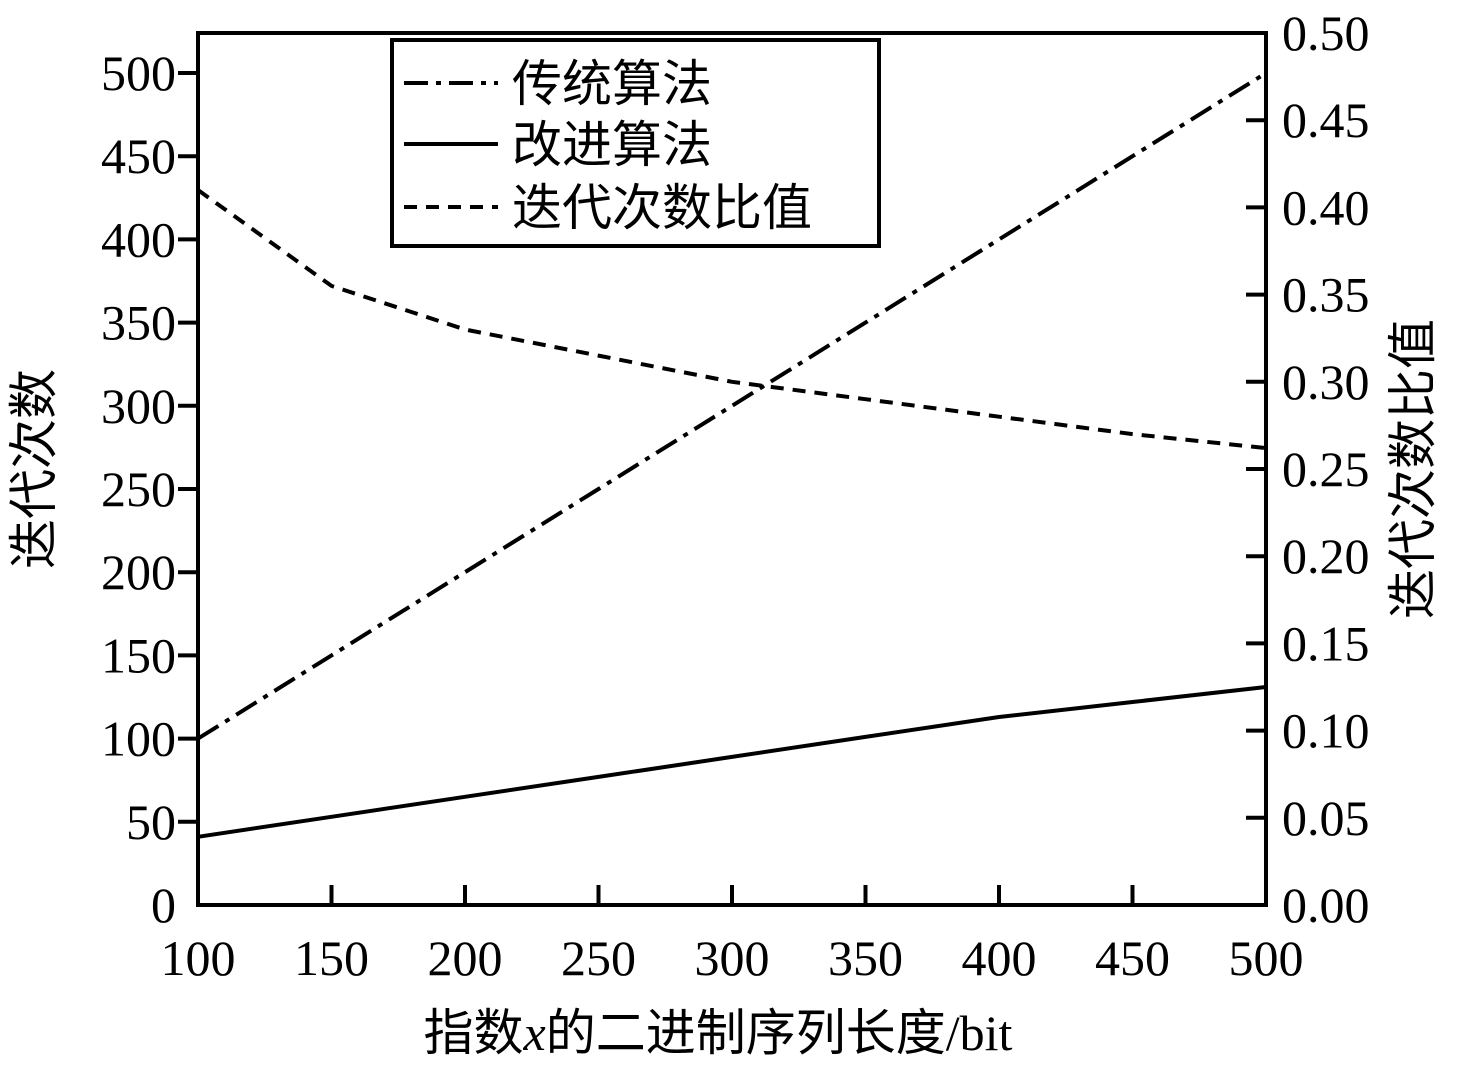 Image resolution: width=1483 pixels, height=1069 pixels. I want to click on y-tick-label-left: 100, so click(138, 739).